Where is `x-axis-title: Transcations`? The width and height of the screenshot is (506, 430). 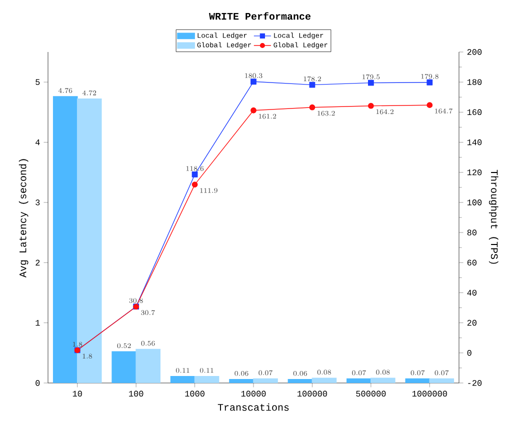 x-axis-title: Transcations is located at coordinates (253, 407).